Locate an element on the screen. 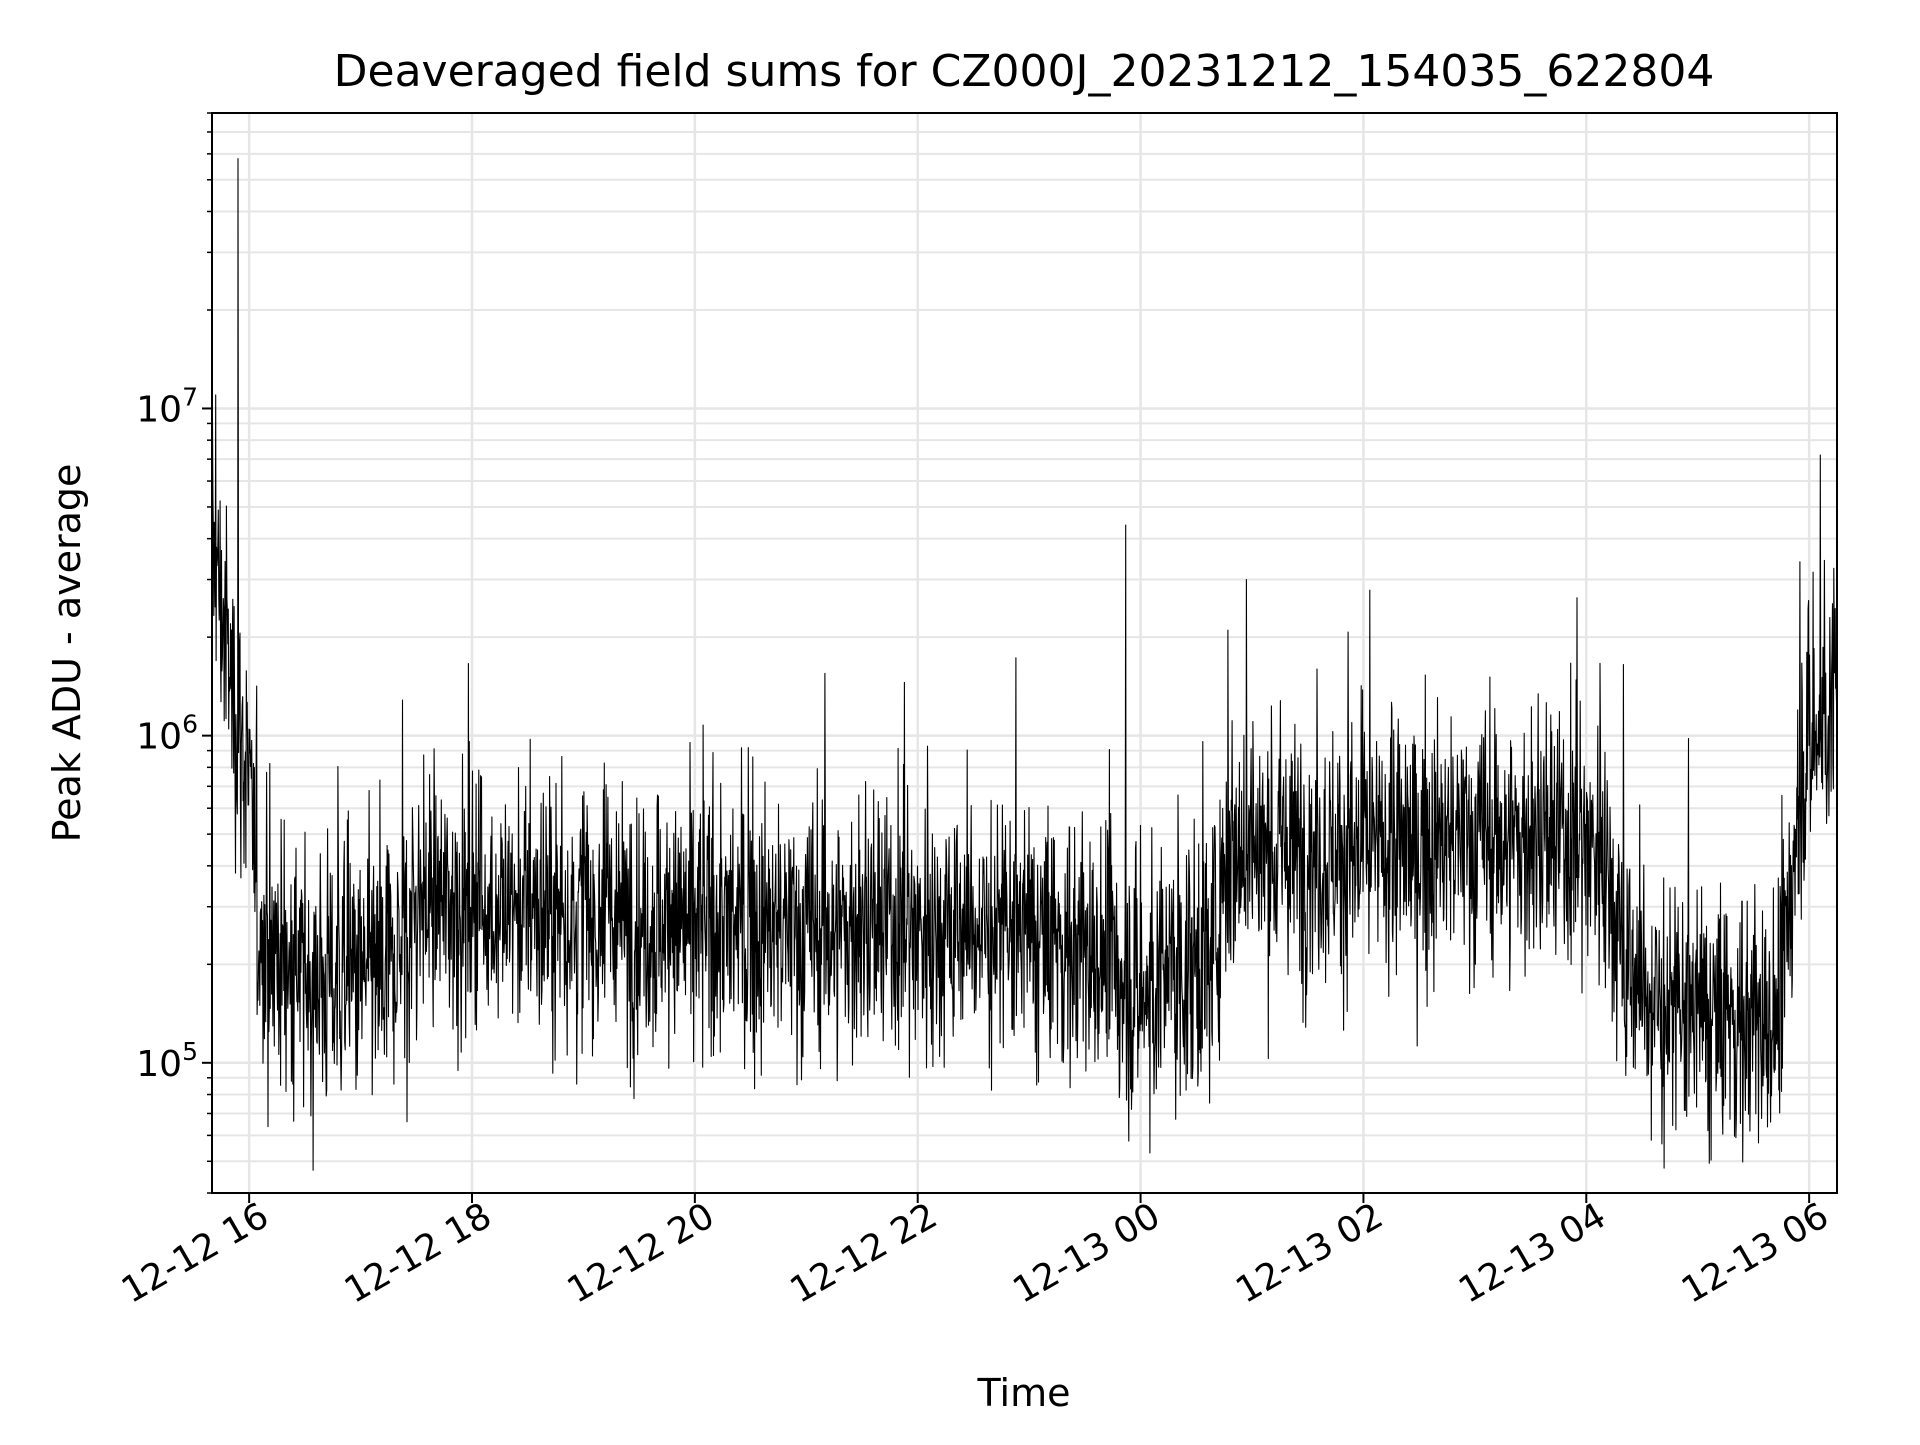  y-tick-label: 10⁷ is located at coordinates (167, 406).